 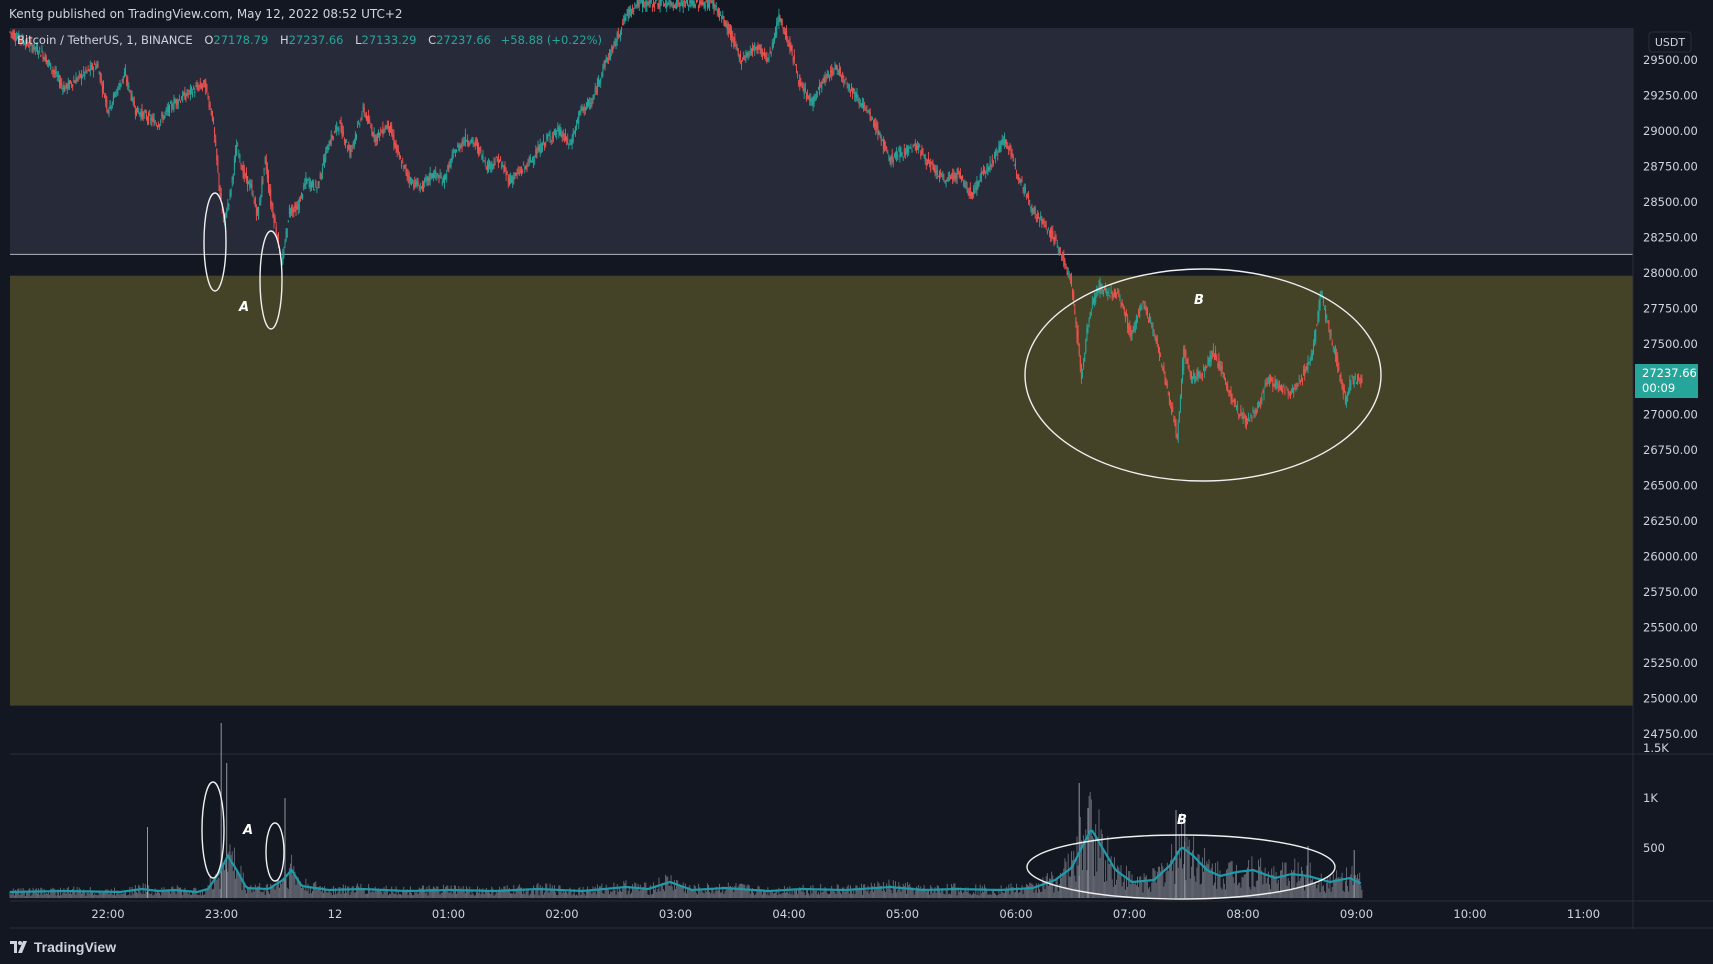 What do you see at coordinates (1670, 521) in the screenshot?
I see `price-tick-label: 26250.00` at bounding box center [1670, 521].